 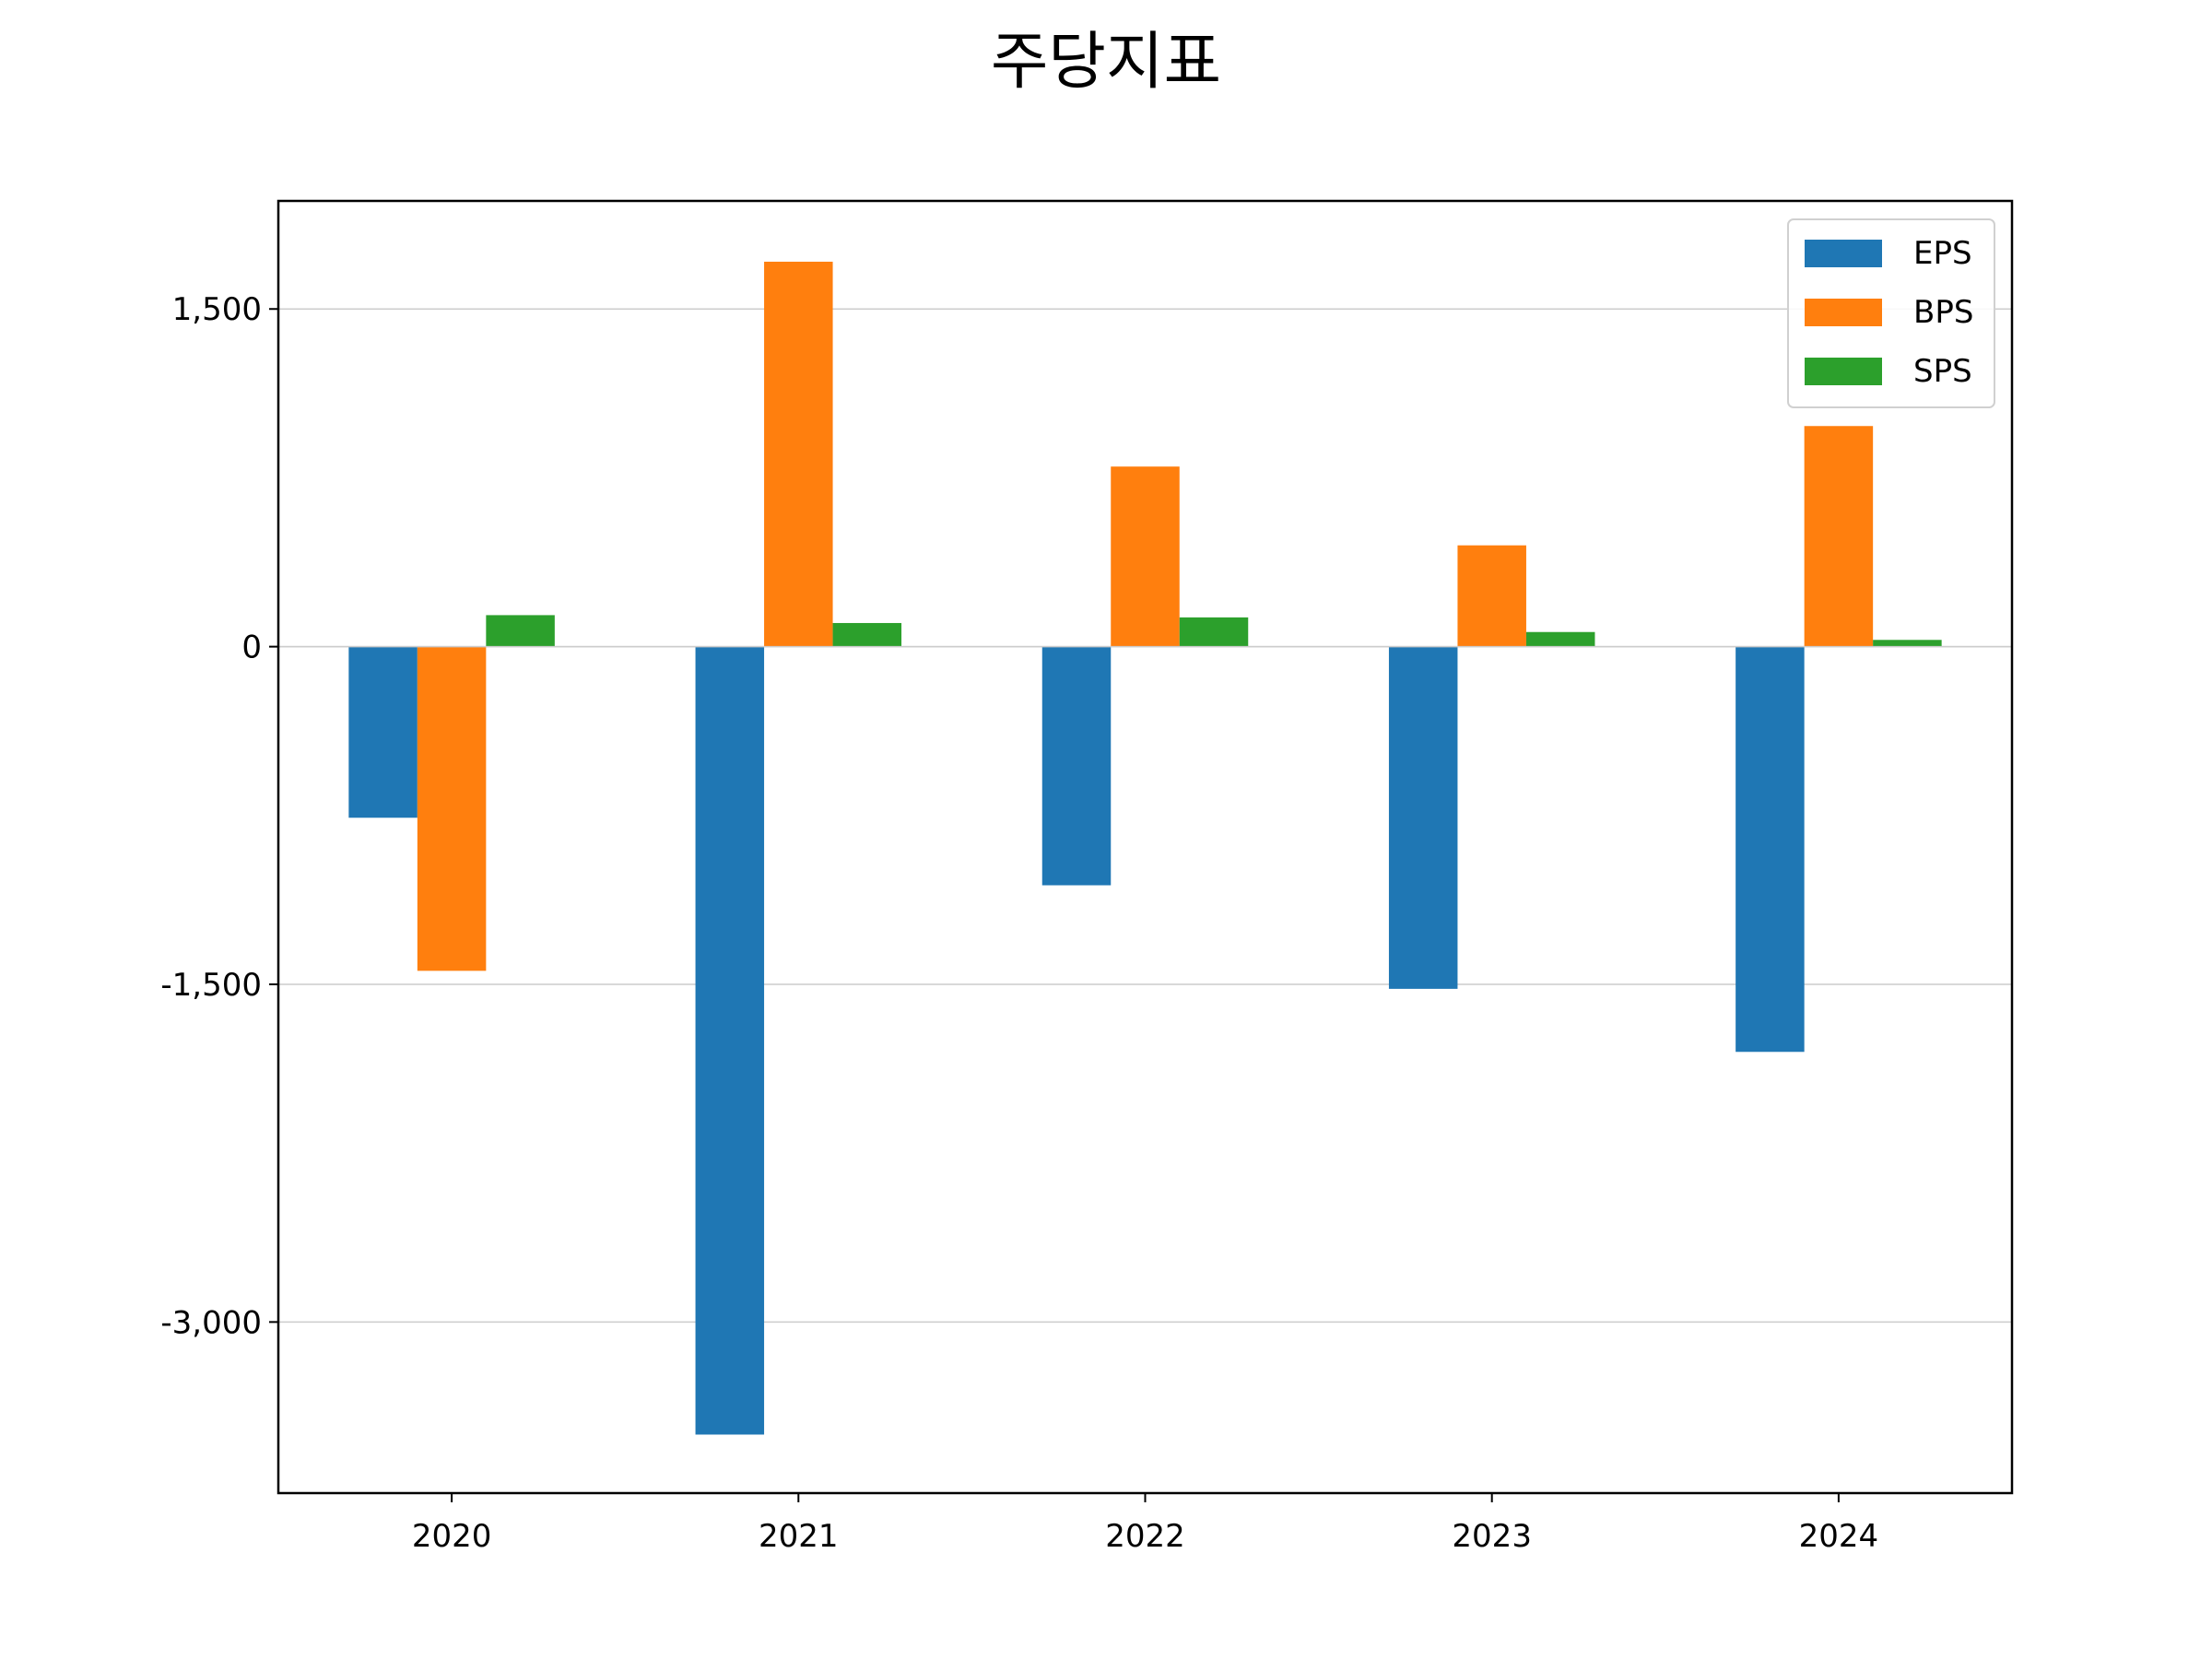 What do you see at coordinates (1843, 312) in the screenshot?
I see `legend-swatch-bps` at bounding box center [1843, 312].